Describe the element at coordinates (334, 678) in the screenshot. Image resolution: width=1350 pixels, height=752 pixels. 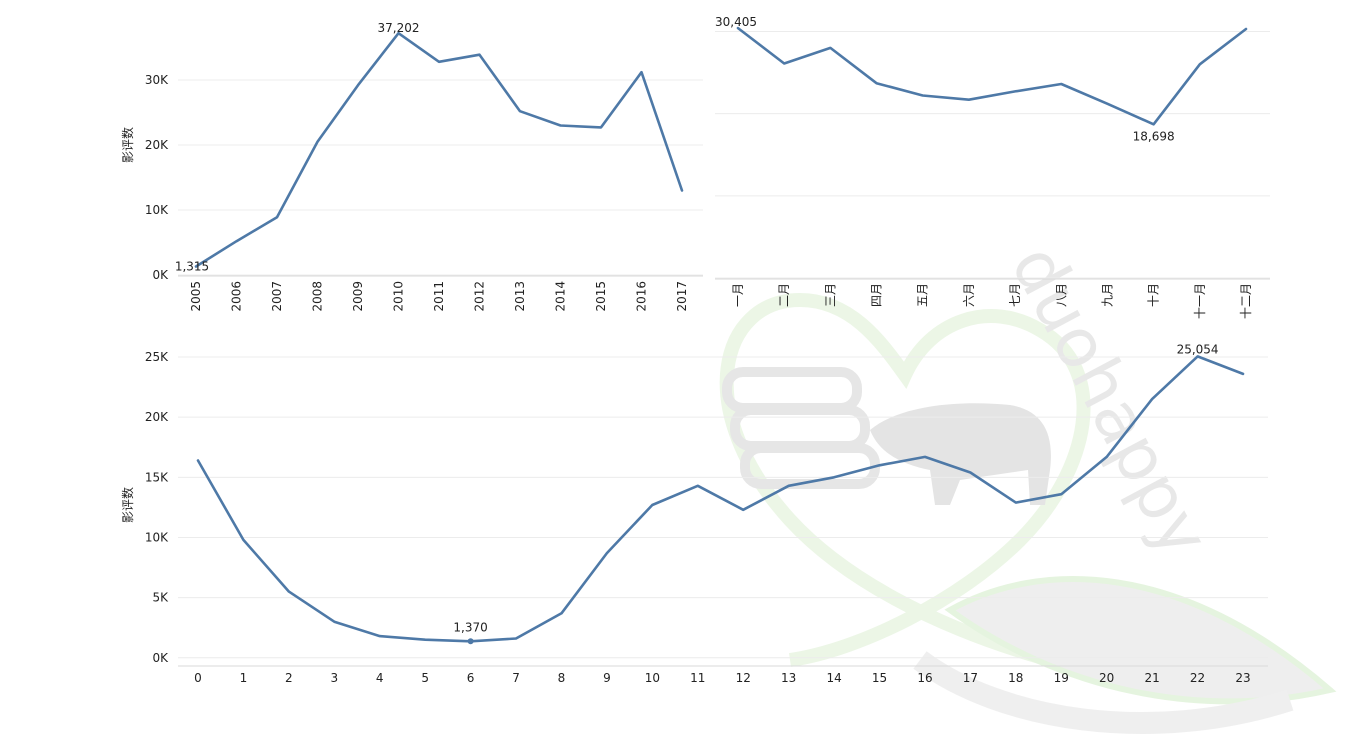
I see `x-tick-label: 3` at that location.